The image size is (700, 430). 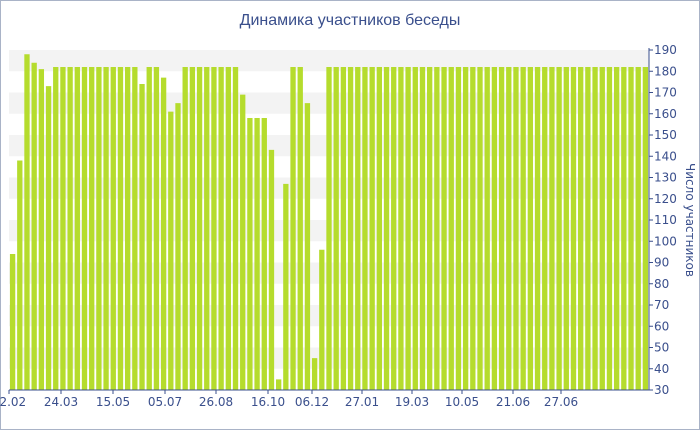 What do you see at coordinates (665, 199) in the screenshot?
I see `y-tick-label: 120` at bounding box center [665, 199].